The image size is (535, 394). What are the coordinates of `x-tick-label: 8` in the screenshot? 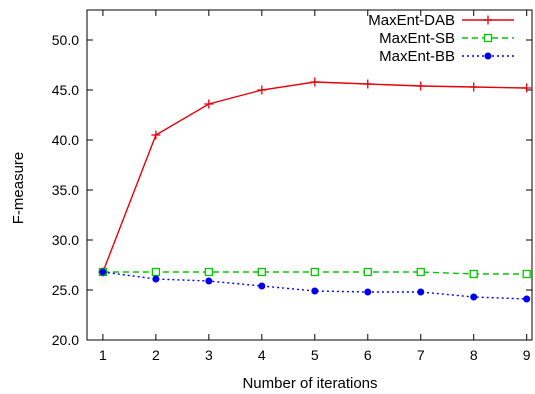 It's located at (474, 355).